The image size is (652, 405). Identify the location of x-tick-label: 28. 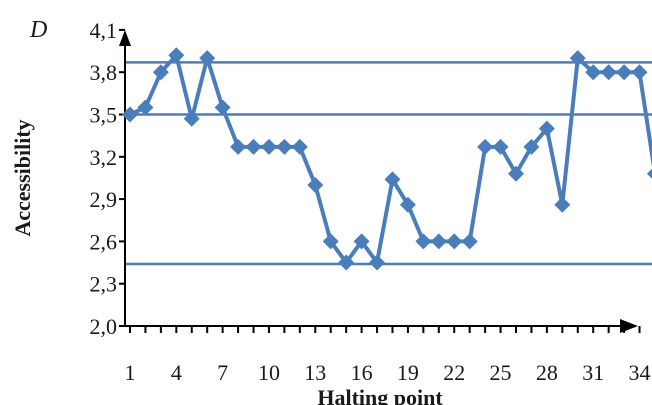
(547, 372).